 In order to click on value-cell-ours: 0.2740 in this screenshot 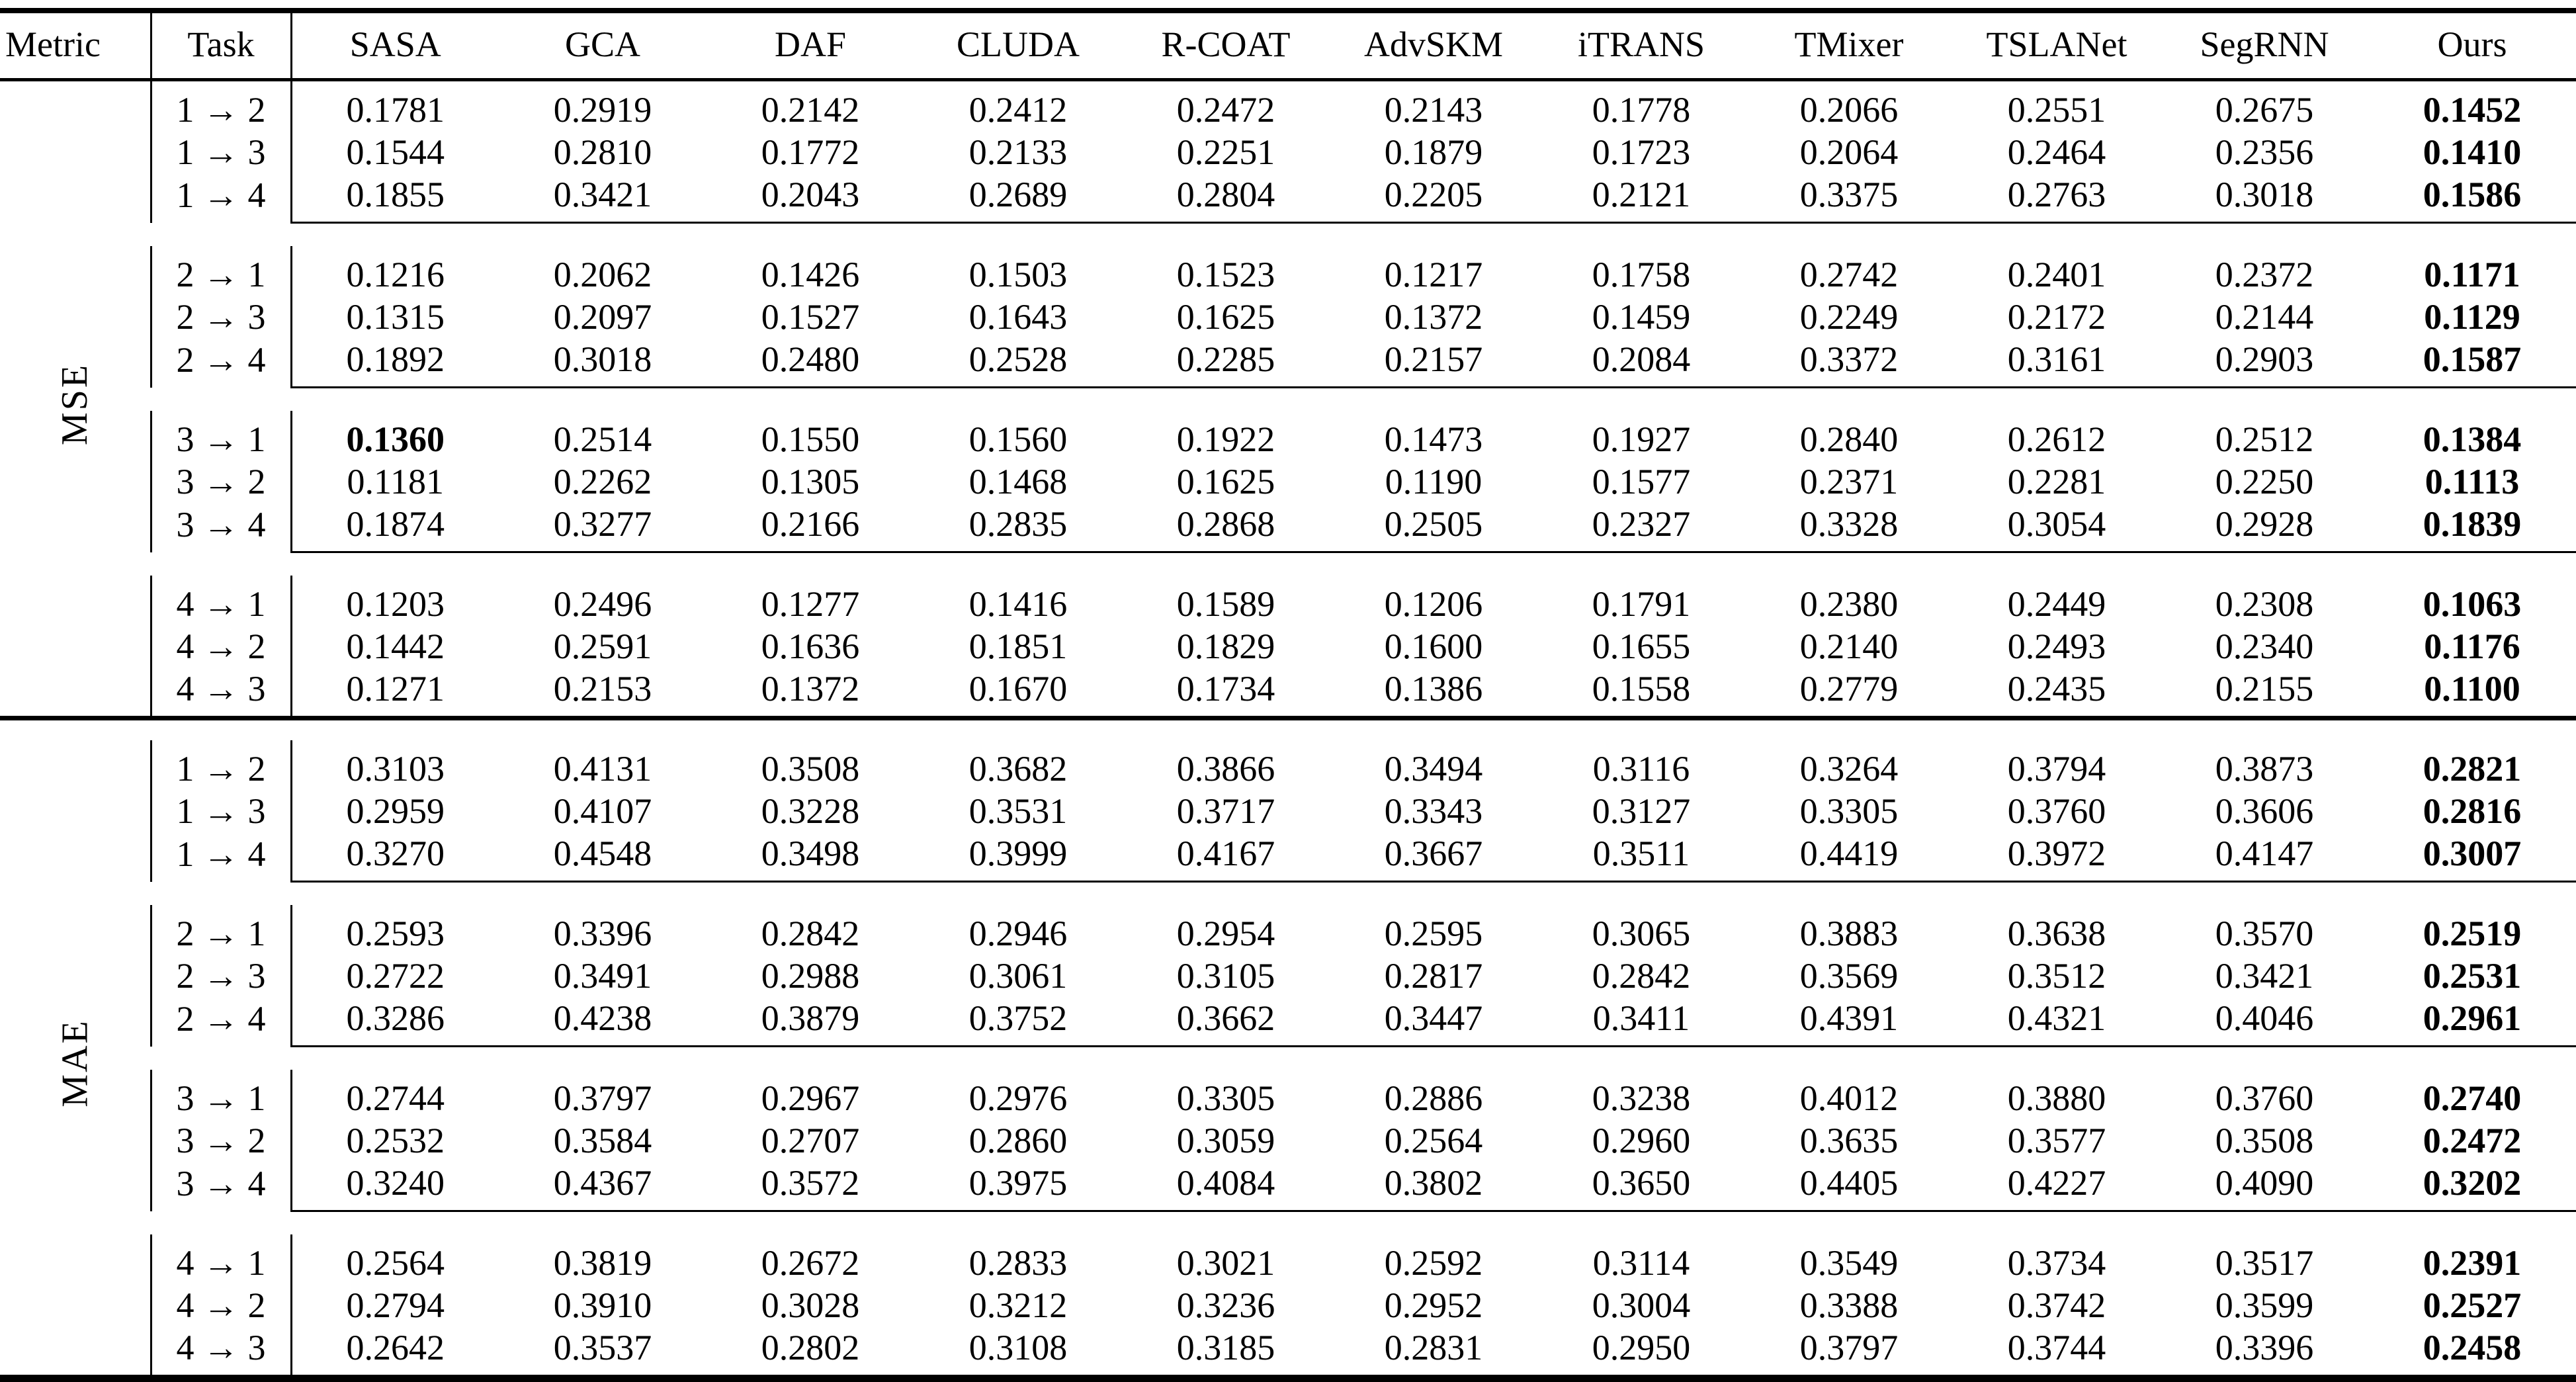, I will do `click(2472, 1098)`.